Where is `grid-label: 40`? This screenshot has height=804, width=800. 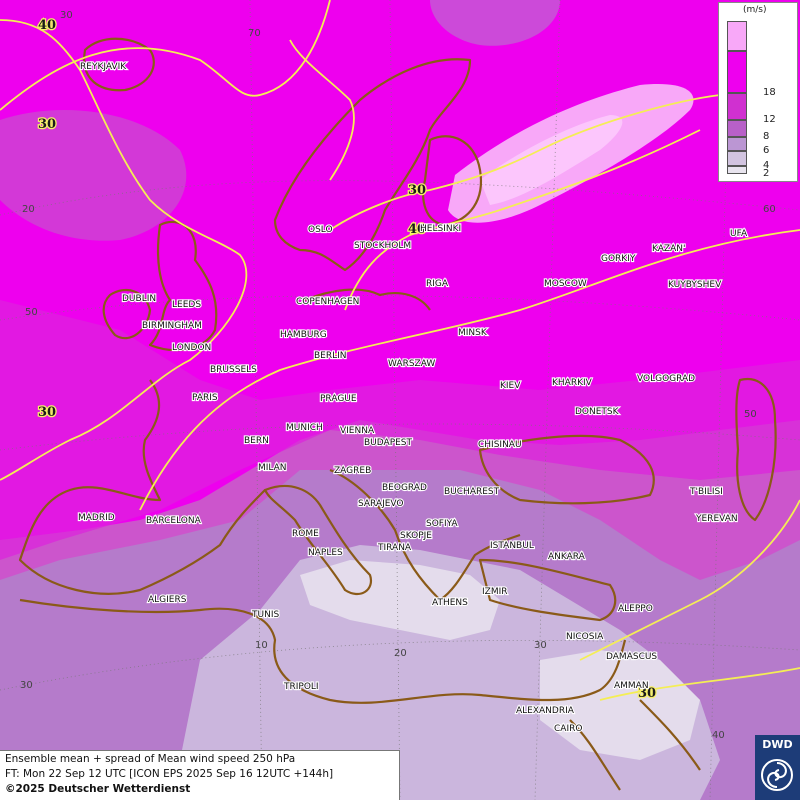 grid-label: 40 is located at coordinates (718, 735).